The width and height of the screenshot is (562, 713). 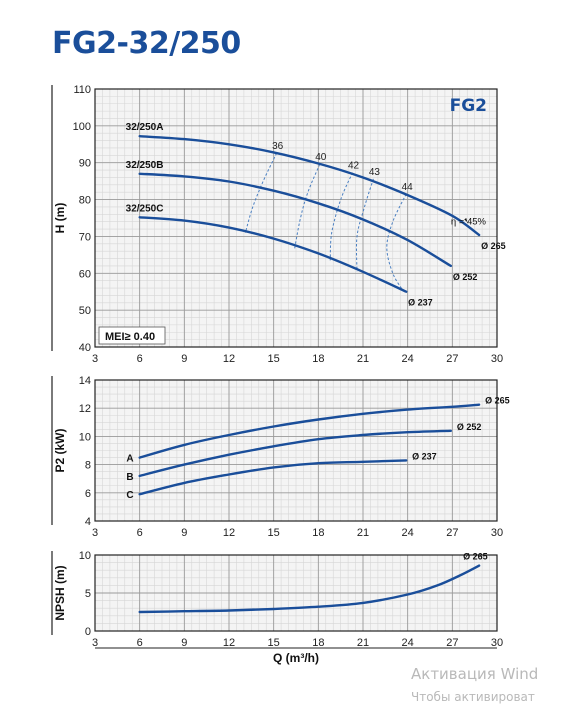 I want to click on y-tick-label: 4, so click(x=88, y=522).